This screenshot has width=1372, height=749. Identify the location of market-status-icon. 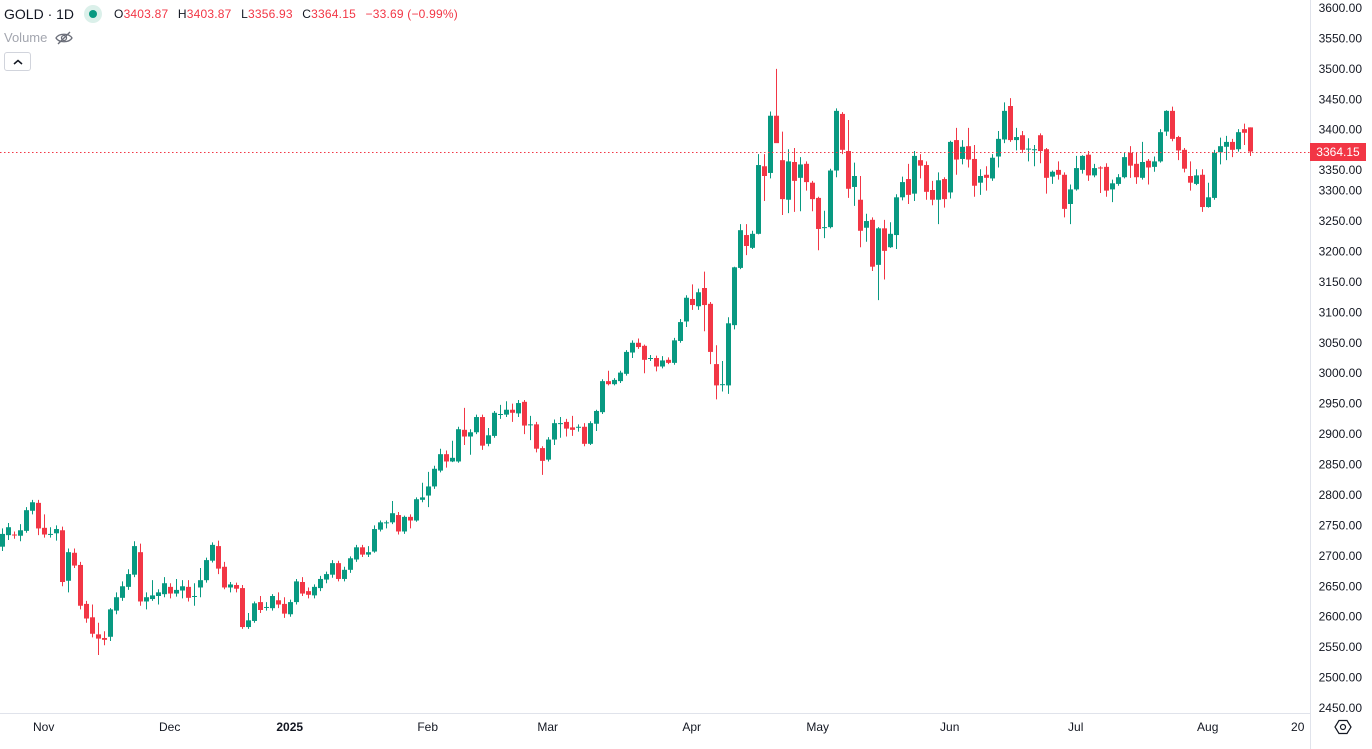
(93, 14).